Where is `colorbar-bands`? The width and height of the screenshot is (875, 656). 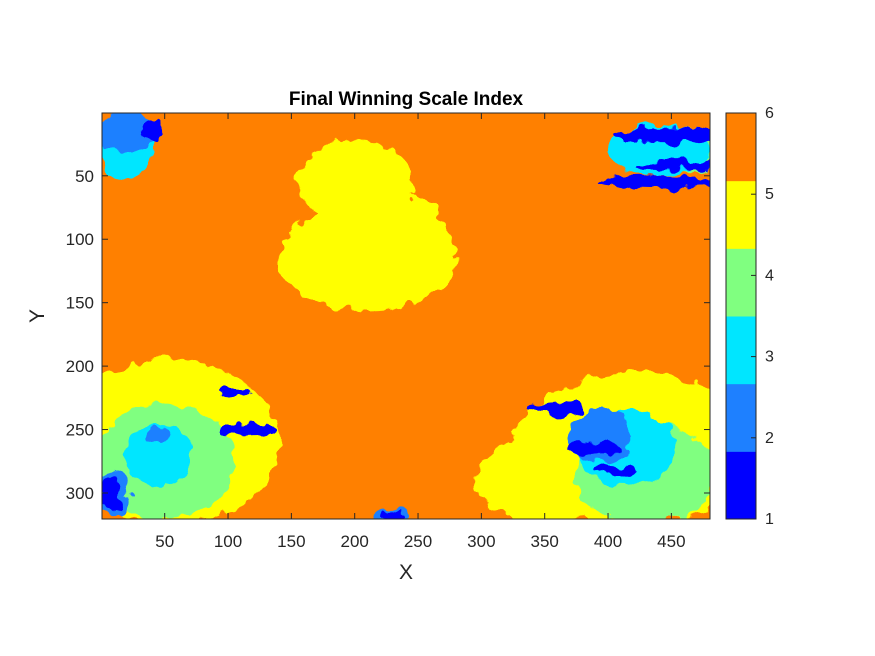 colorbar-bands is located at coordinates (741, 316).